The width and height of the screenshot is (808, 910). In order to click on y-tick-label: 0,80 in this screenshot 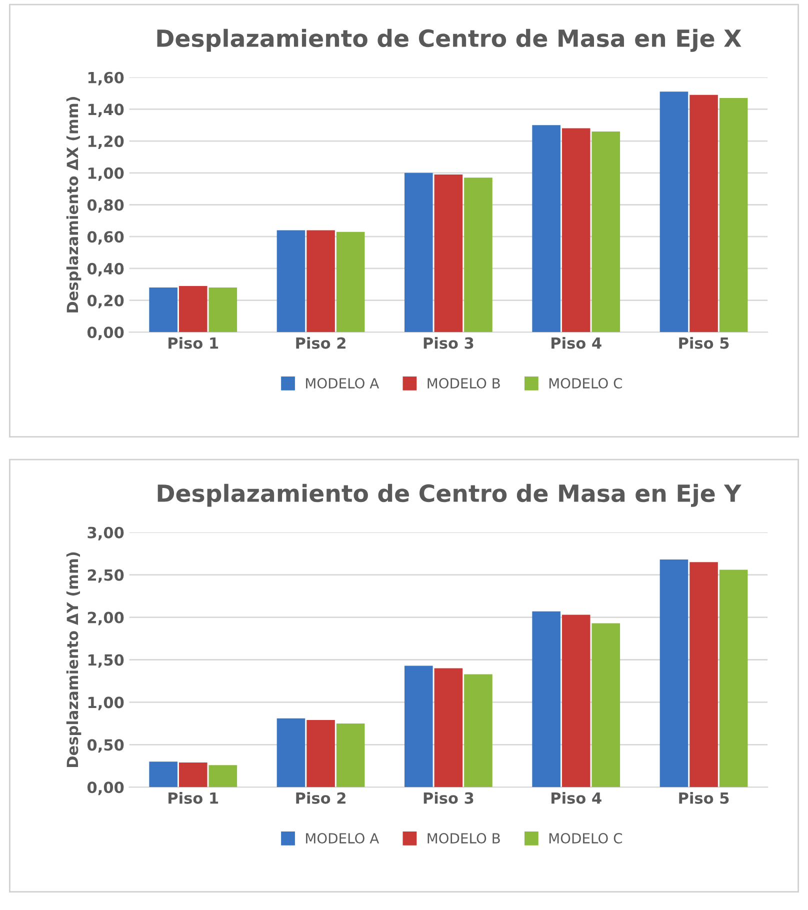, I will do `click(105, 206)`.